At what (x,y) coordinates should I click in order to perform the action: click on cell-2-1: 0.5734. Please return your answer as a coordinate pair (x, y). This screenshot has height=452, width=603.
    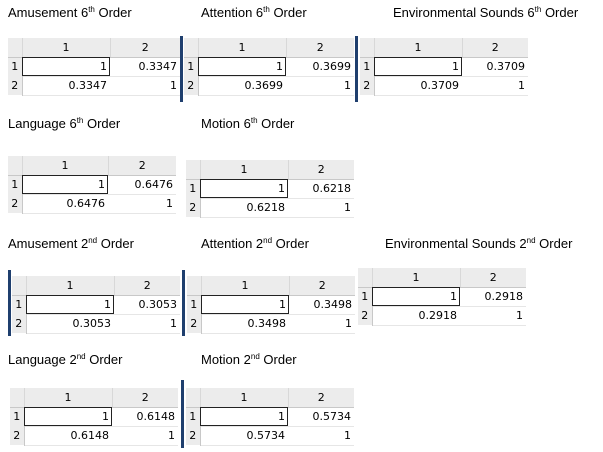
    Looking at the image, I should click on (244, 436).